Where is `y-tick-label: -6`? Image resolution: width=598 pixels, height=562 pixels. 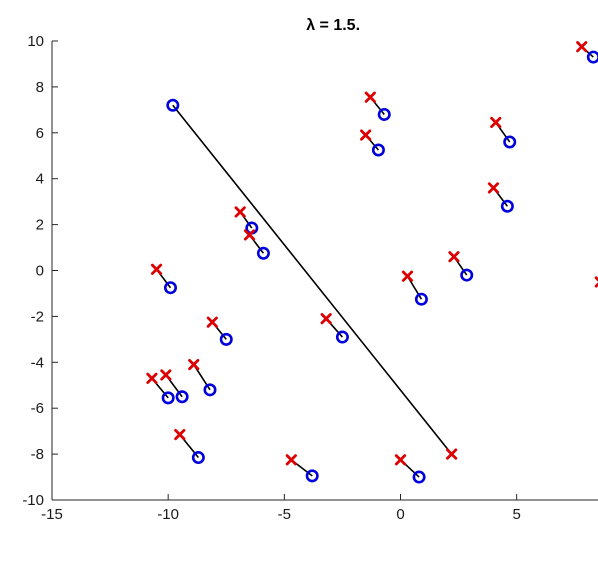 y-tick-label: -6 is located at coordinates (37, 408).